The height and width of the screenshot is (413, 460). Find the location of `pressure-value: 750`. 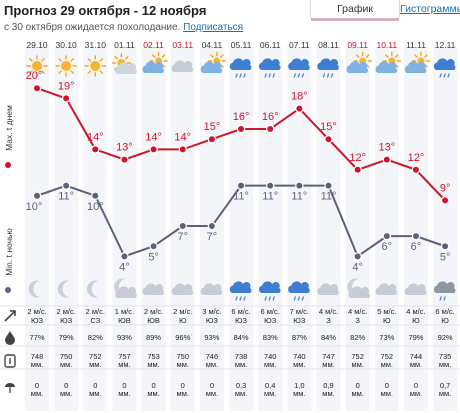

pressure-value: 750 is located at coordinates (66, 356).